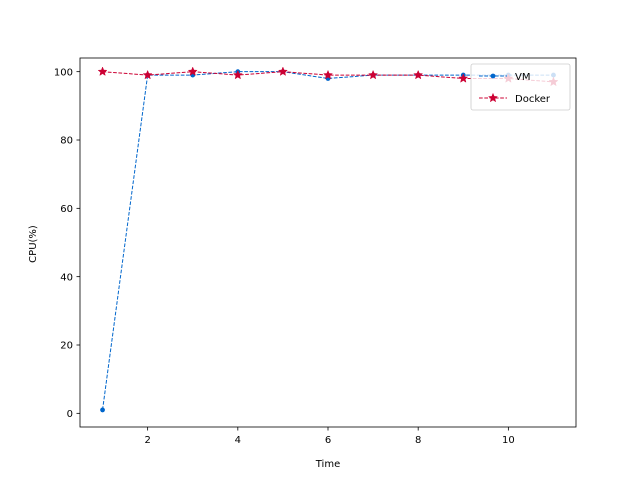  I want to click on x-tick-label: 8, so click(418, 440).